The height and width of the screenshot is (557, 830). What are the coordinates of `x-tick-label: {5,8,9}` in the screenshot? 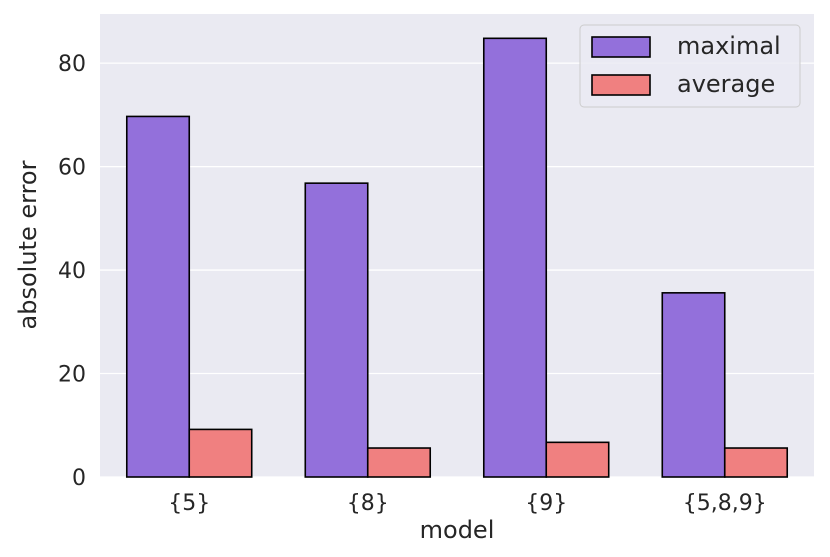 It's located at (725, 503).